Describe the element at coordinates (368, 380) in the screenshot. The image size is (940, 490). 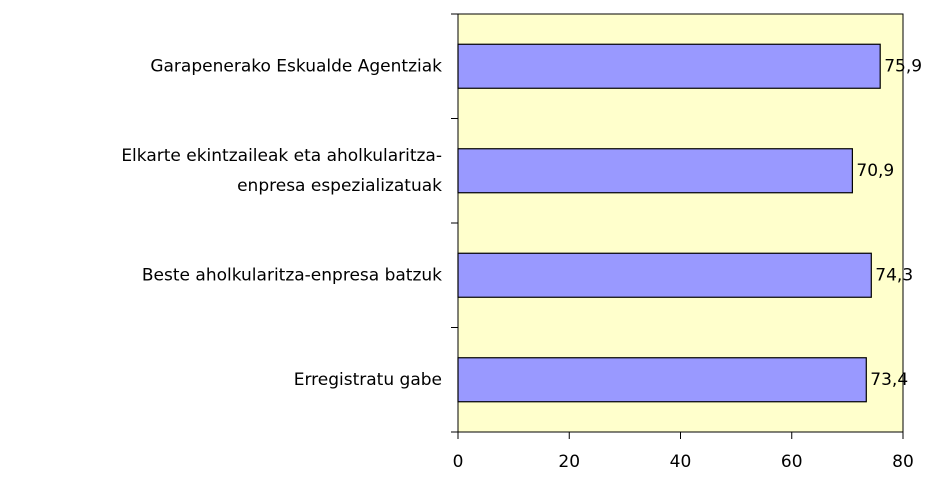
I see `y-tick-label: Erregistratu gabe` at that location.